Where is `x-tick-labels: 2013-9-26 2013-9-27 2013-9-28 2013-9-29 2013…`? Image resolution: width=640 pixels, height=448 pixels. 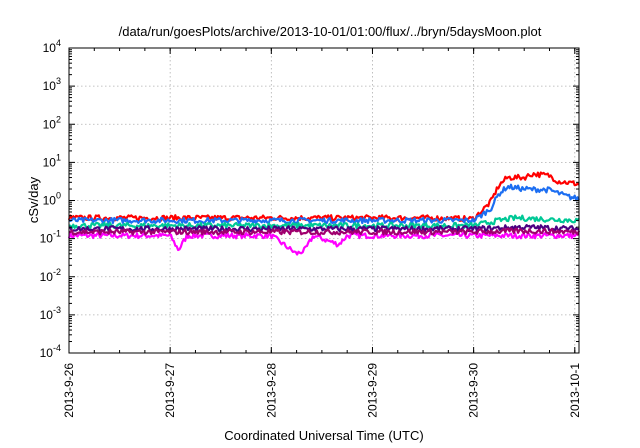 x-tick-labels: 2013-9-26 2013-9-27 2013-9-28 2013-9-29 2013… is located at coordinates (322, 390).